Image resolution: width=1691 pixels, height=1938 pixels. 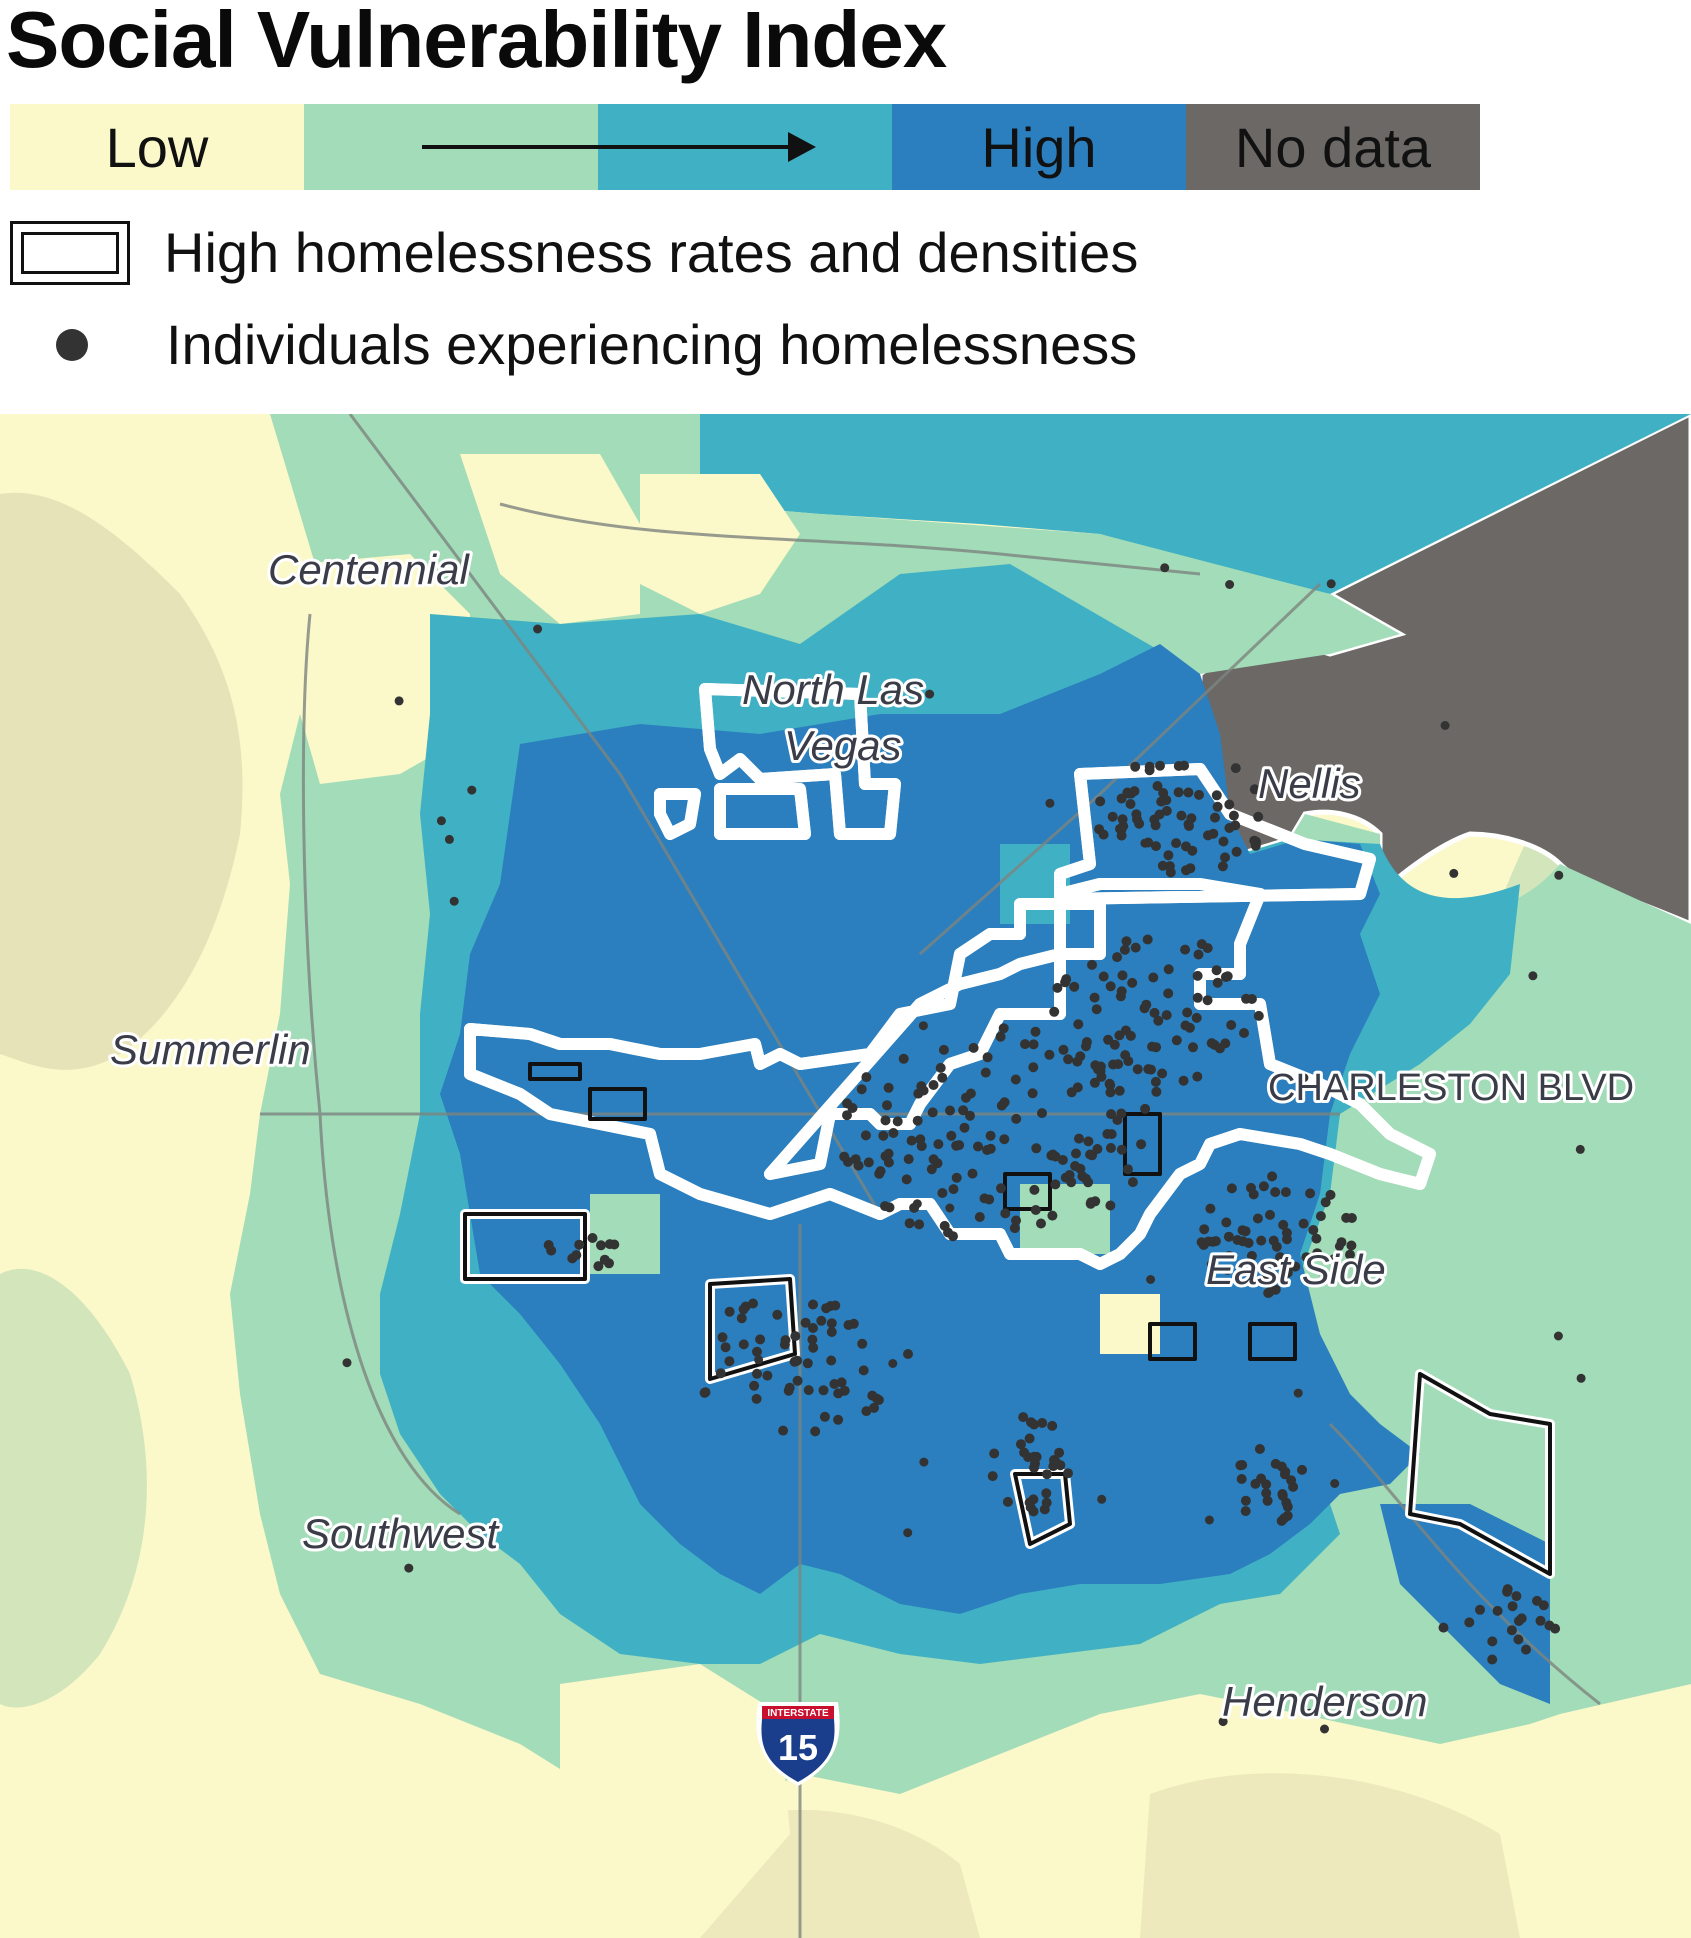 I want to click on label-centennial: Centennial, so click(x=369, y=569).